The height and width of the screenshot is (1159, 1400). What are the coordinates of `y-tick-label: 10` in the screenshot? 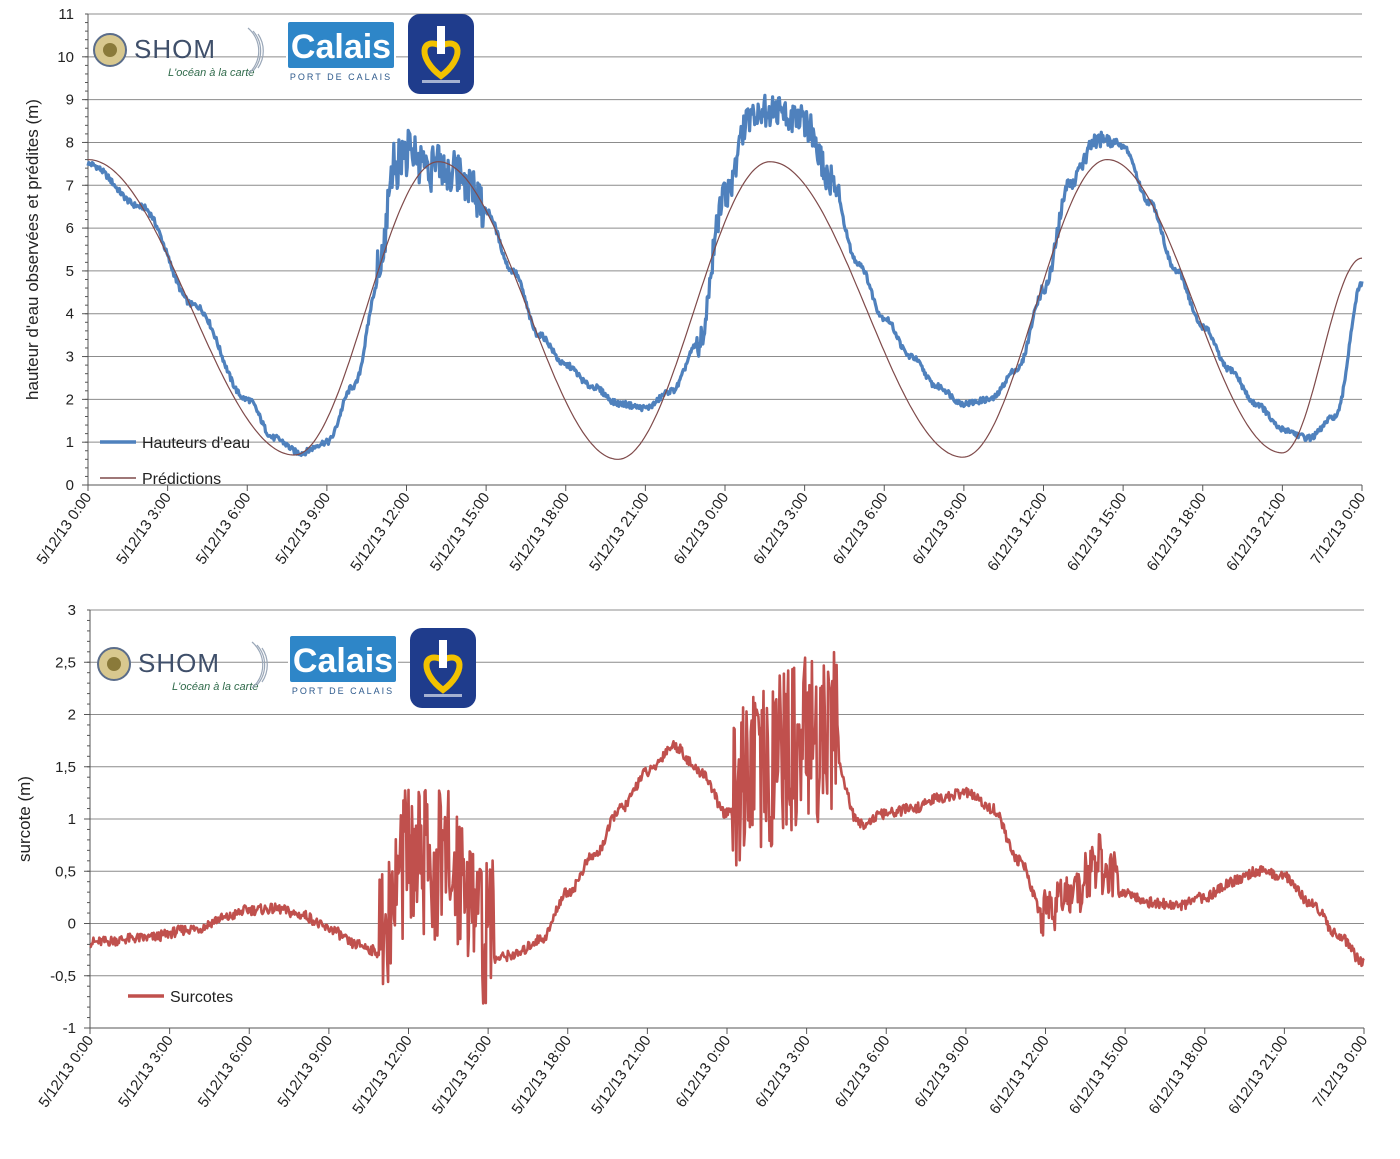 It's located at (65, 57).